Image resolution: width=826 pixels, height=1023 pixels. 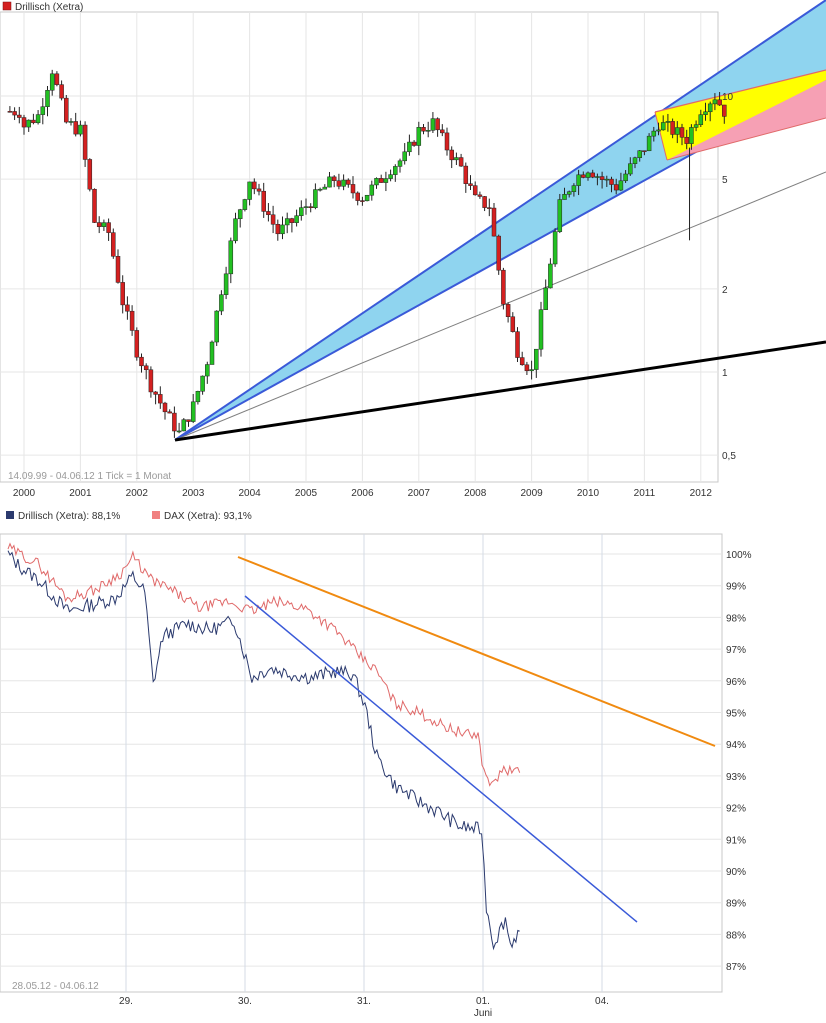 I want to click on bottom-y-tick-label: 93%, so click(x=736, y=777).